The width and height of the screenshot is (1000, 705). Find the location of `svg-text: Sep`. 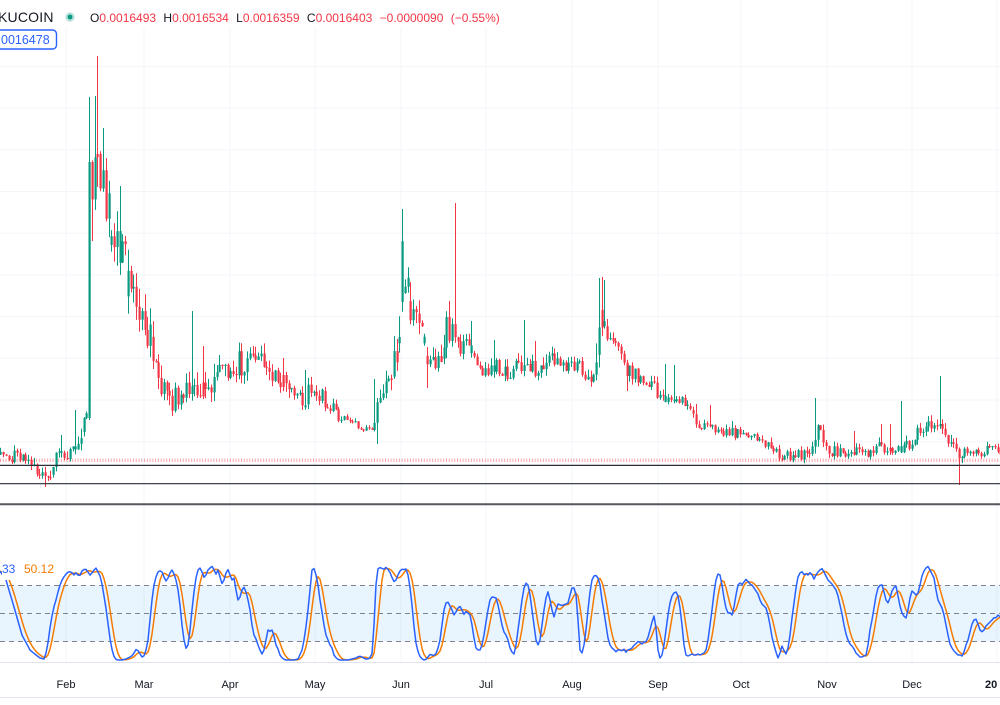

svg-text: Sep is located at coordinates (658, 685).